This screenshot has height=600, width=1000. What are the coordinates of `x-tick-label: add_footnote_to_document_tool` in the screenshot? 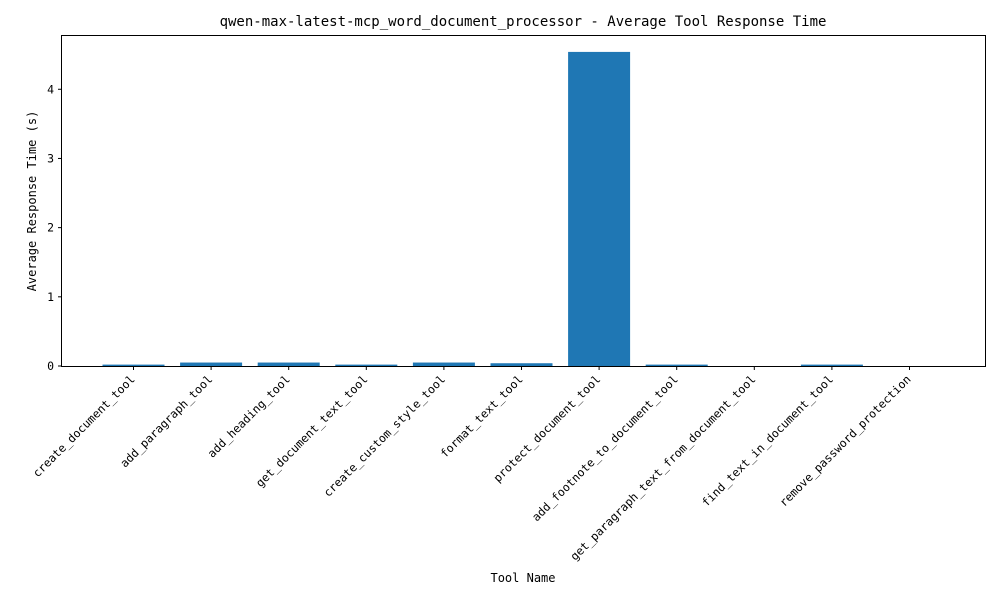 It's located at (605, 448).